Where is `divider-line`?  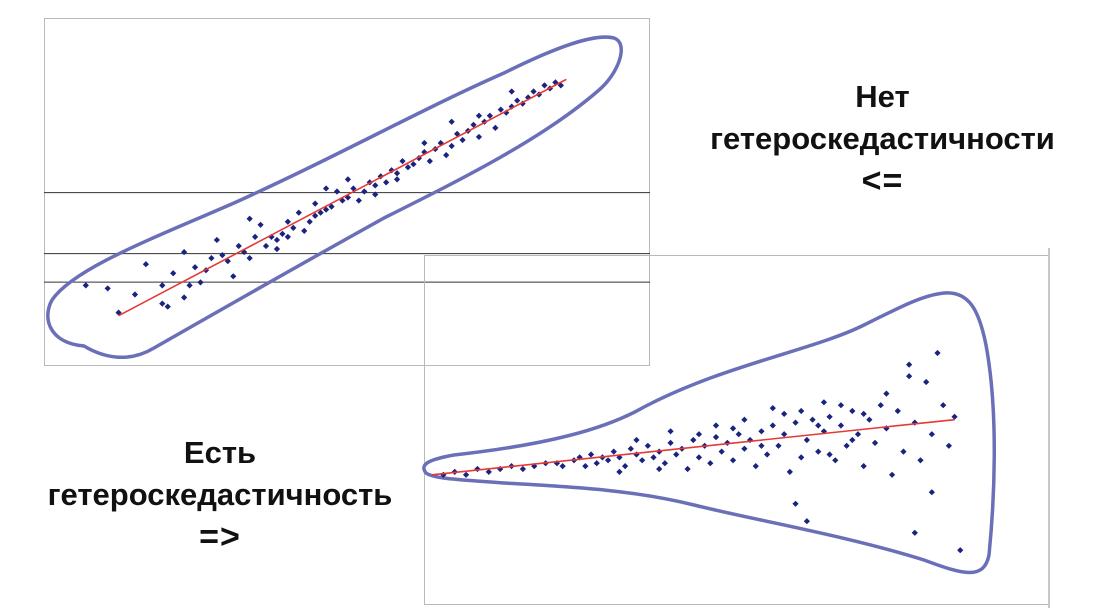 divider-line is located at coordinates (1049, 428).